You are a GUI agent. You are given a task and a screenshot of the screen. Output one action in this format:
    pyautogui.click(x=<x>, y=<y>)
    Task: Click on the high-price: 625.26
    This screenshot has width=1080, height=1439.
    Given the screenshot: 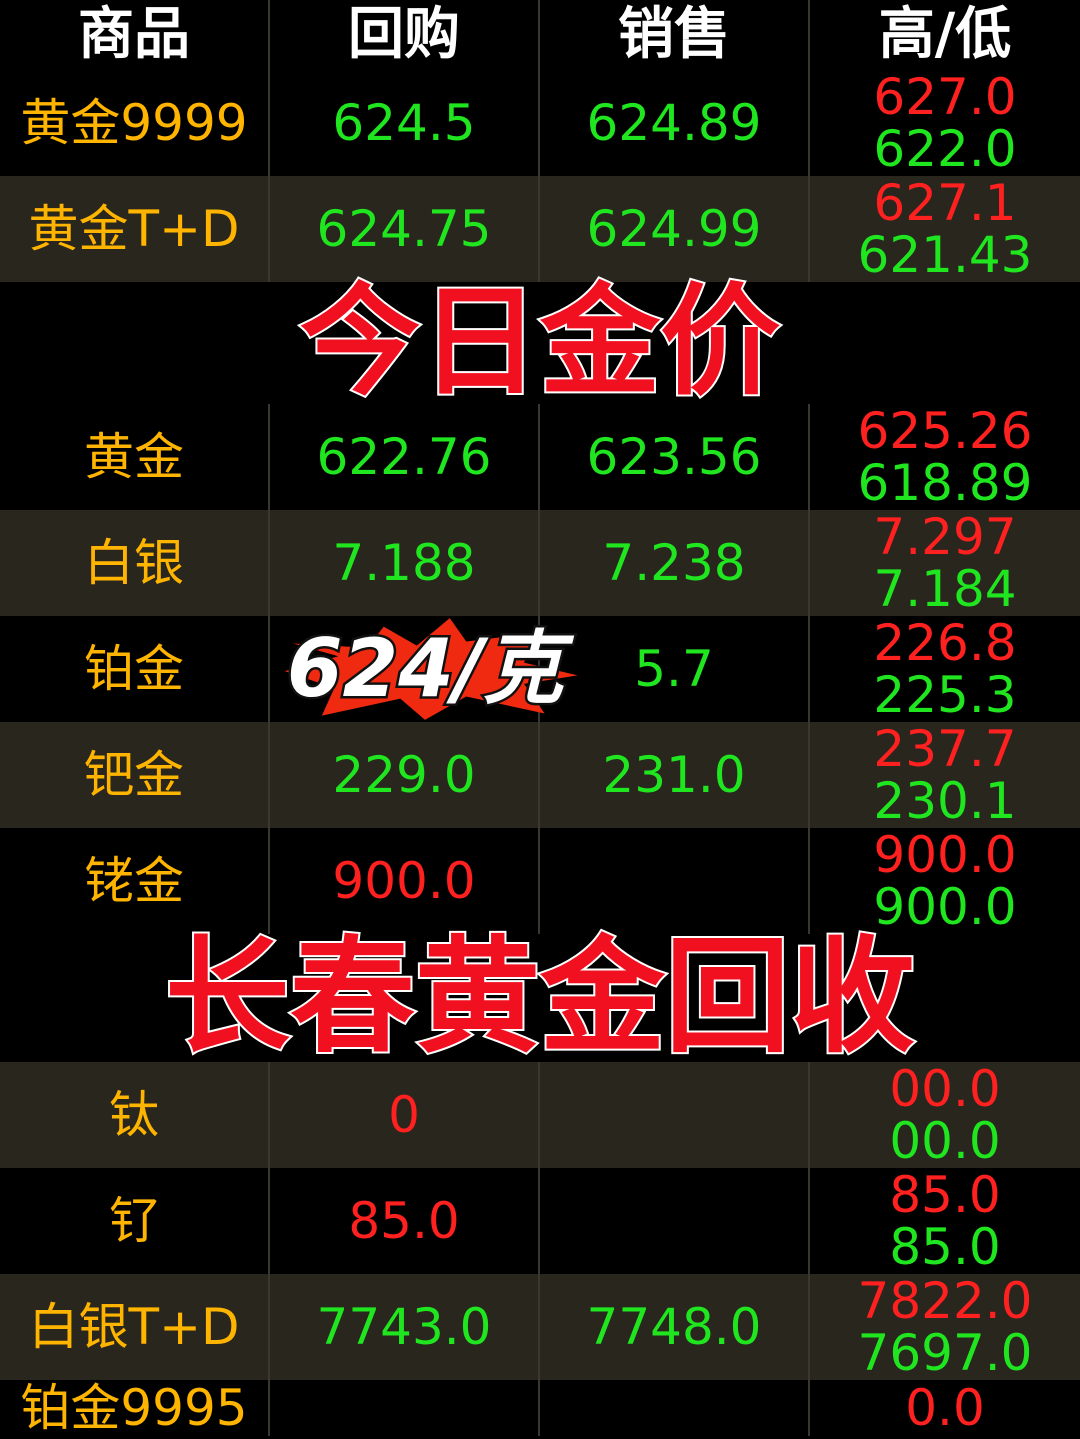 What is the action you would take?
    pyautogui.click(x=945, y=431)
    